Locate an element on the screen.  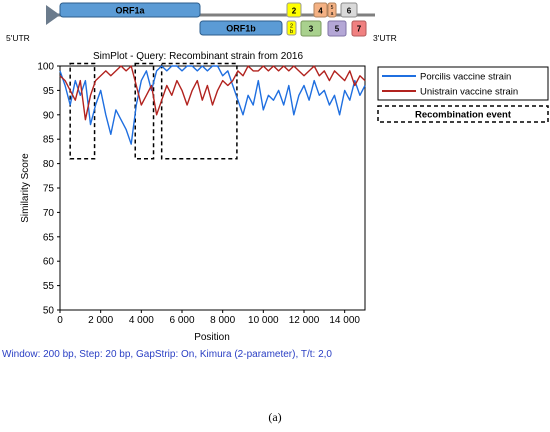
legend-recombination-box is located at coordinates (463, 114).